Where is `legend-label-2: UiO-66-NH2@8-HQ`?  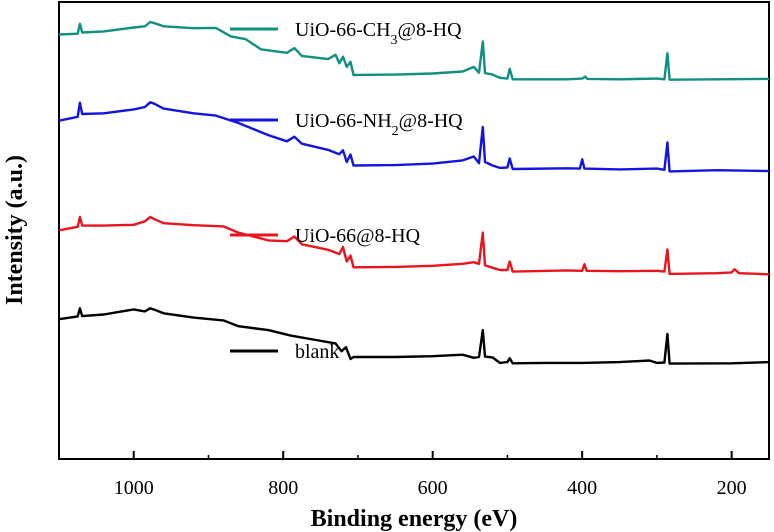 legend-label-2: UiO-66-NH2@8-HQ is located at coordinates (379, 124).